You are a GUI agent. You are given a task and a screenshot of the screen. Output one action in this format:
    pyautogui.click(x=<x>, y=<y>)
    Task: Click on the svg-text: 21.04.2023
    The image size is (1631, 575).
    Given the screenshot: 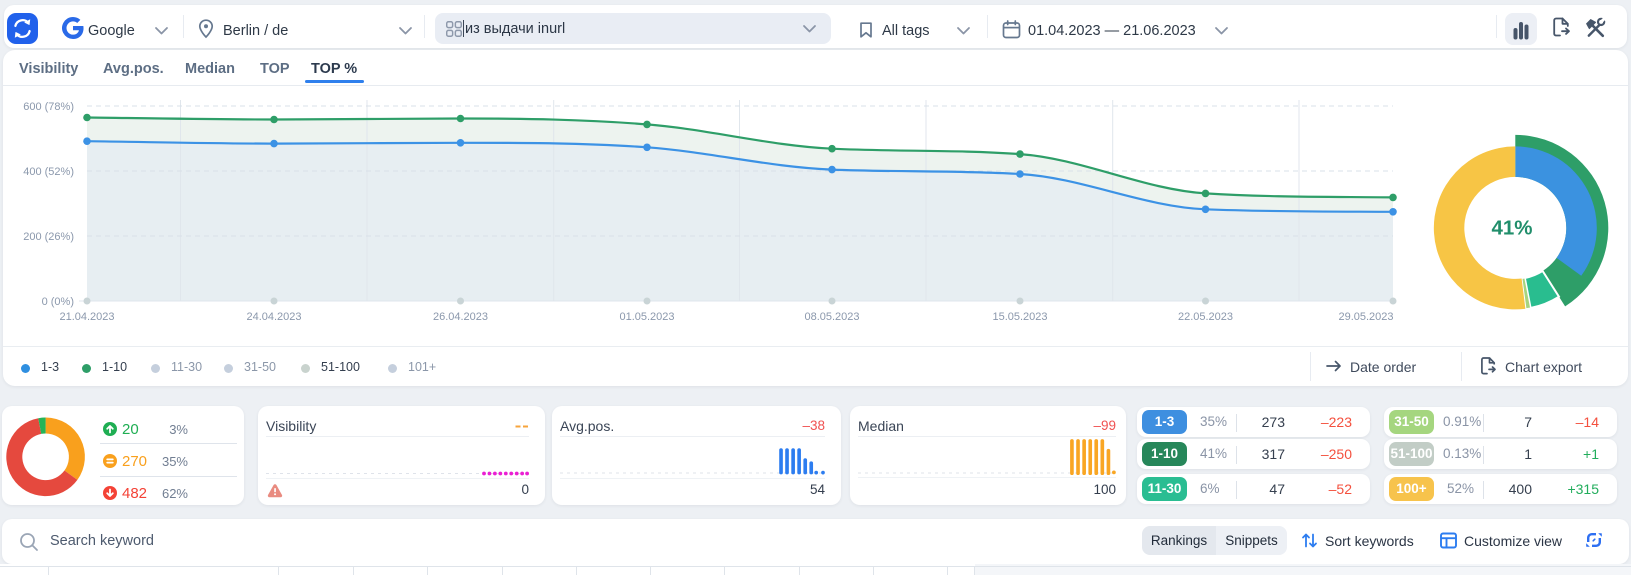 What is the action you would take?
    pyautogui.click(x=86, y=317)
    